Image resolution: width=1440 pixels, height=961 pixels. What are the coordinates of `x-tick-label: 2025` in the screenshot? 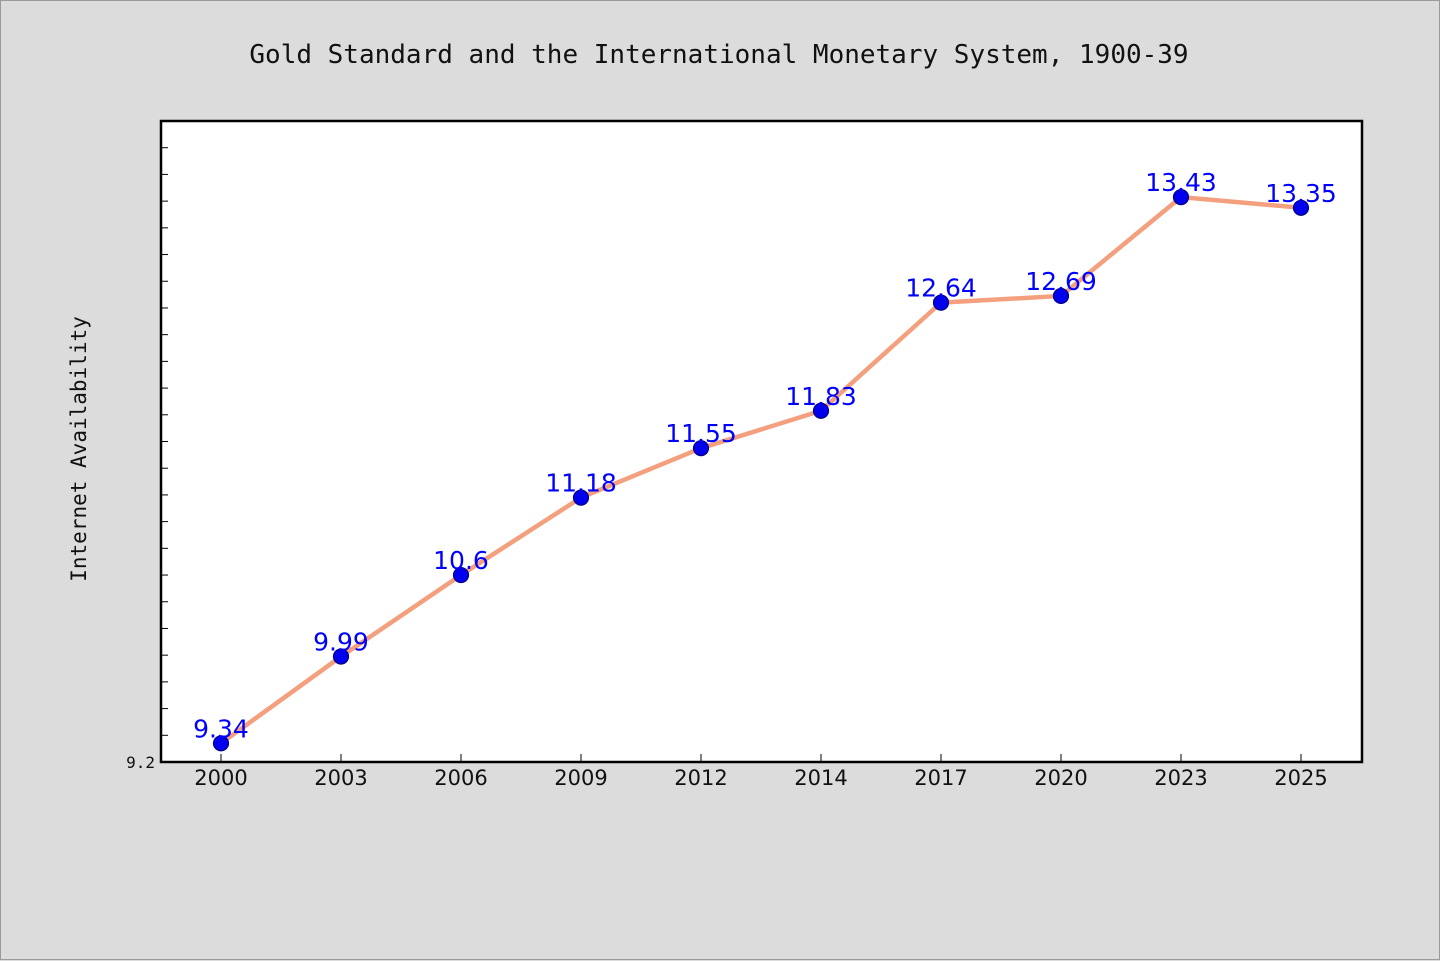 It's located at (1300, 778).